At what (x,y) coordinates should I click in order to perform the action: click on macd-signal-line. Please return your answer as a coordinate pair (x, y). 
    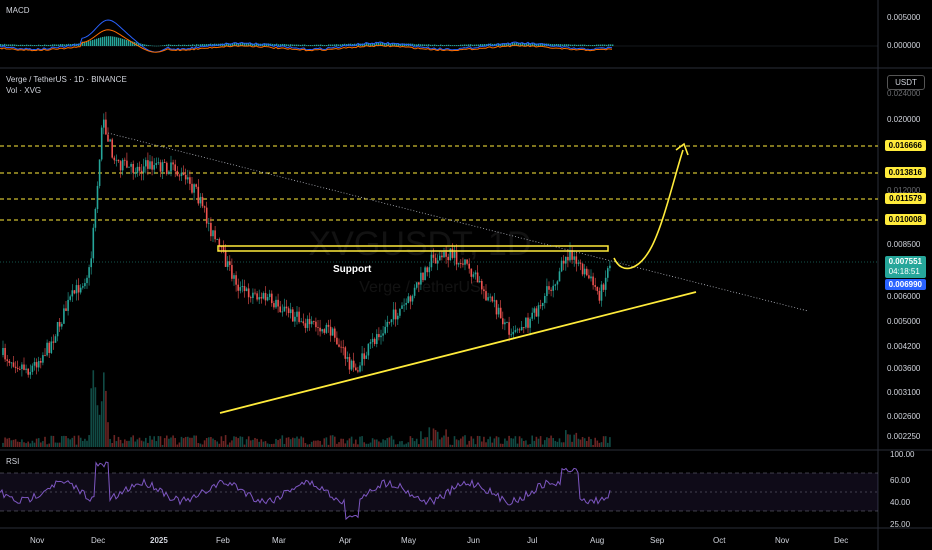
    Looking at the image, I should click on (306, 41).